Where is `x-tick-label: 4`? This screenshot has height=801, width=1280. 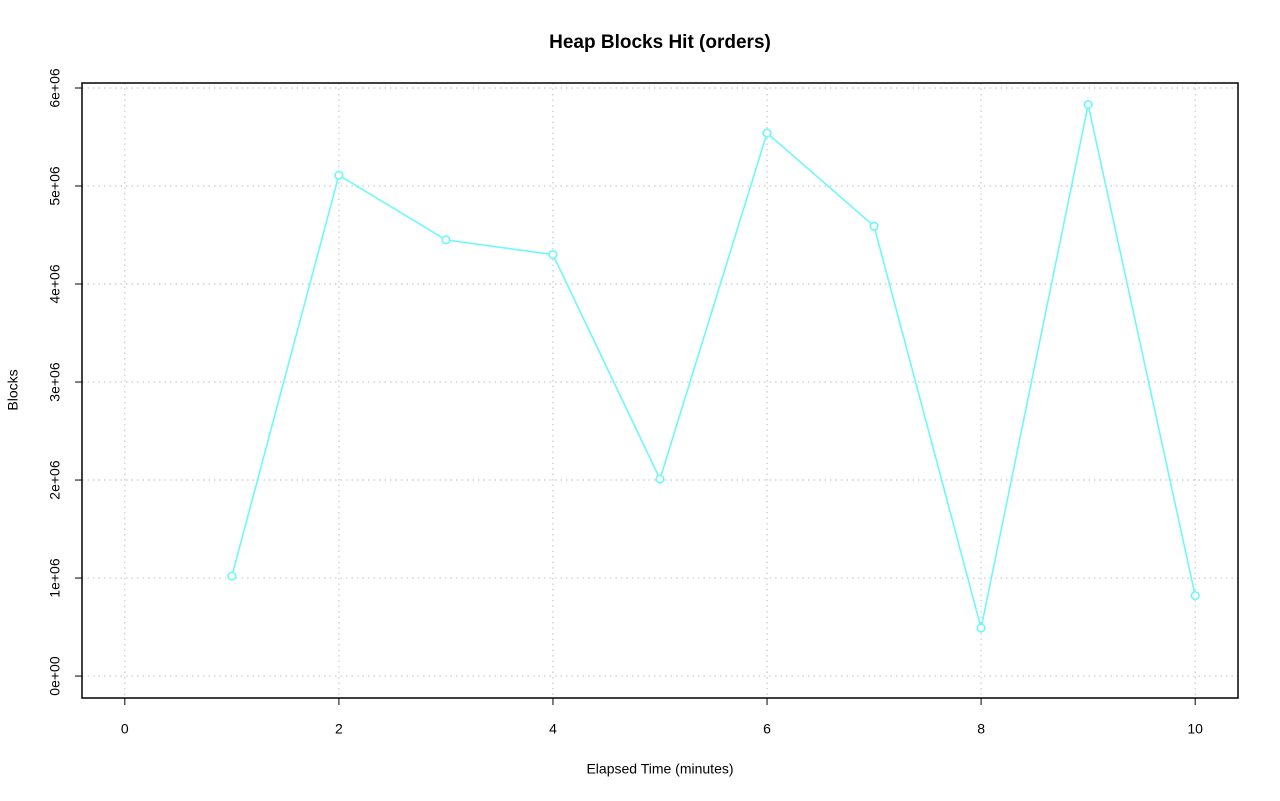 x-tick-label: 4 is located at coordinates (553, 729).